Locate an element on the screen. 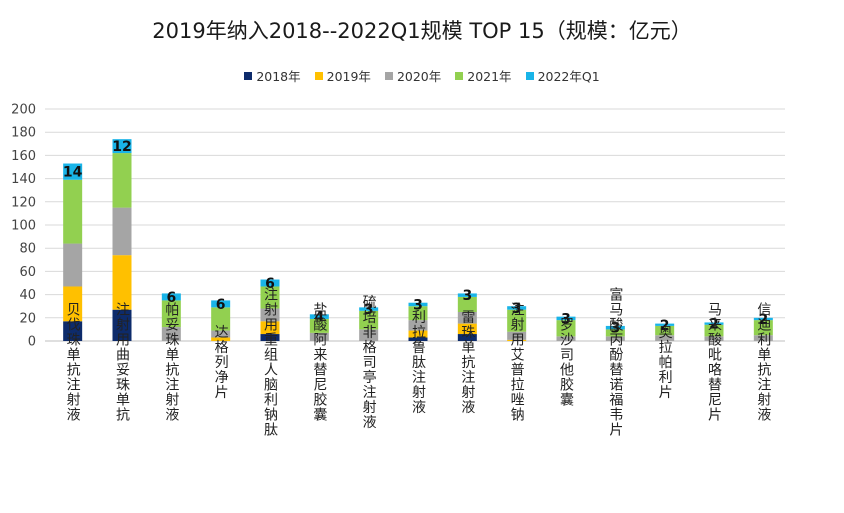 Image resolution: width=844 pixels, height=513 pixels. legend-item: 2019年 is located at coordinates (342, 75).